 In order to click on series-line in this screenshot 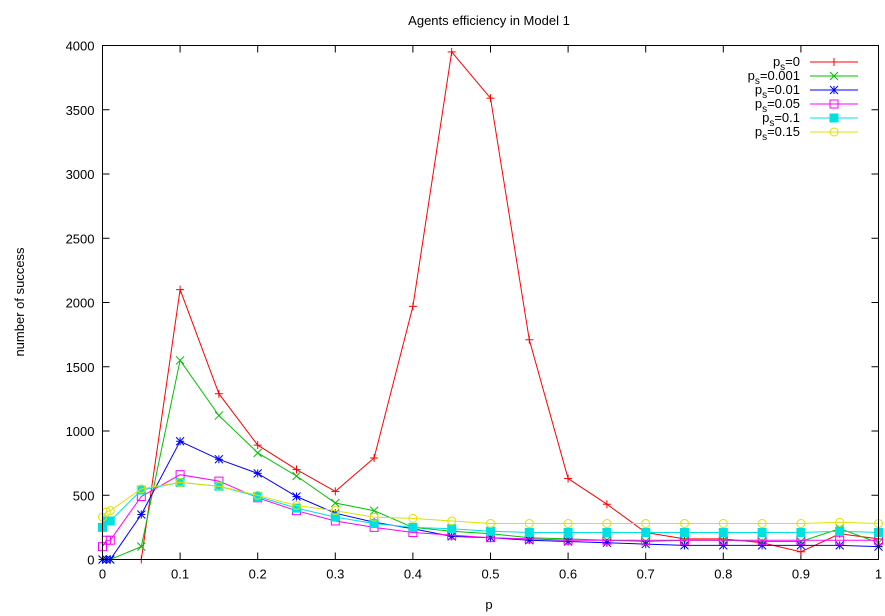, I will do `click(490, 502)`.